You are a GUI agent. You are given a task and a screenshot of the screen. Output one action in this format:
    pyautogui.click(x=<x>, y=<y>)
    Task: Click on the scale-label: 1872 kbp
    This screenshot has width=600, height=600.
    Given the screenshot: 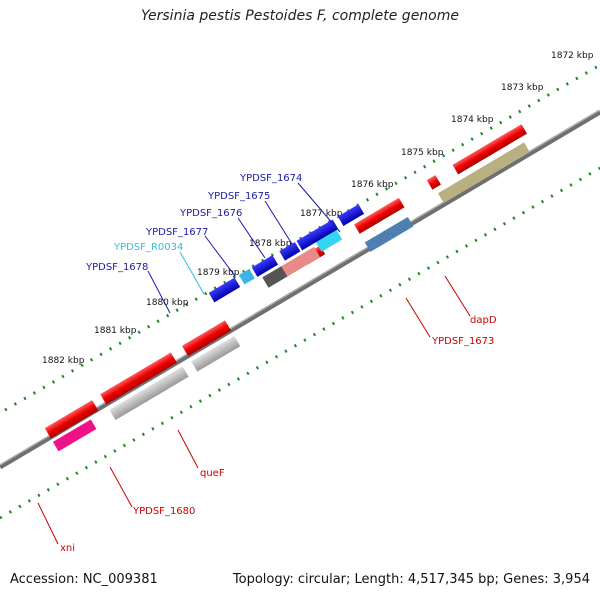 What is the action you would take?
    pyautogui.click(x=572, y=56)
    